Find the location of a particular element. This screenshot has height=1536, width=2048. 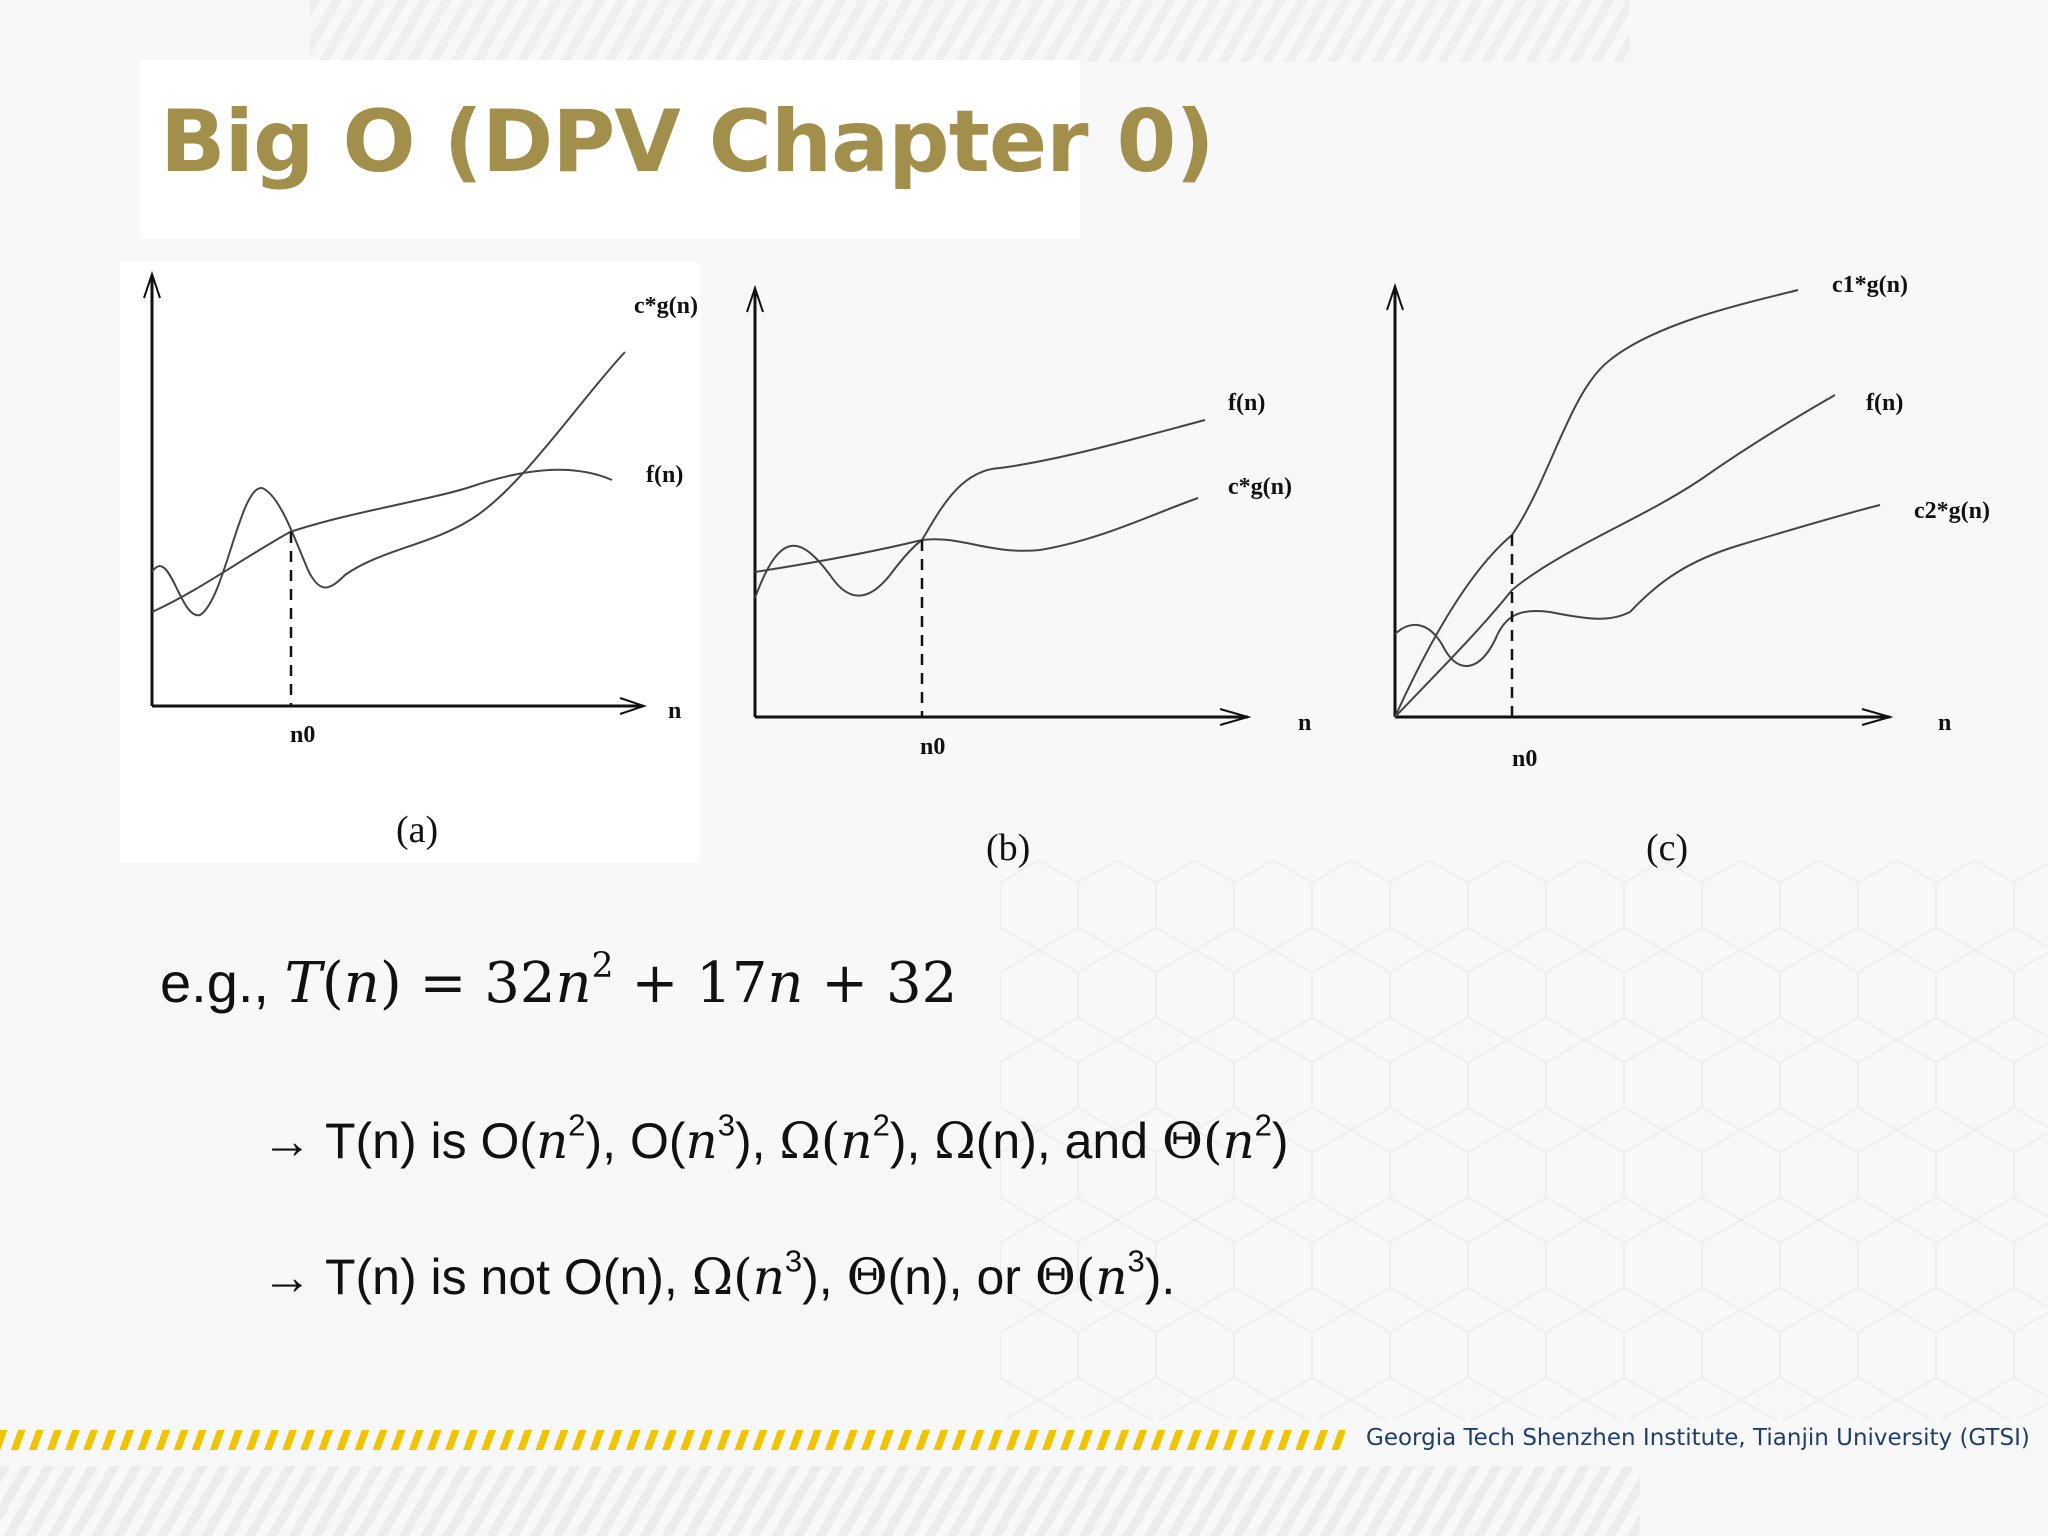

panel-a-x-label: n is located at coordinates (674, 711).